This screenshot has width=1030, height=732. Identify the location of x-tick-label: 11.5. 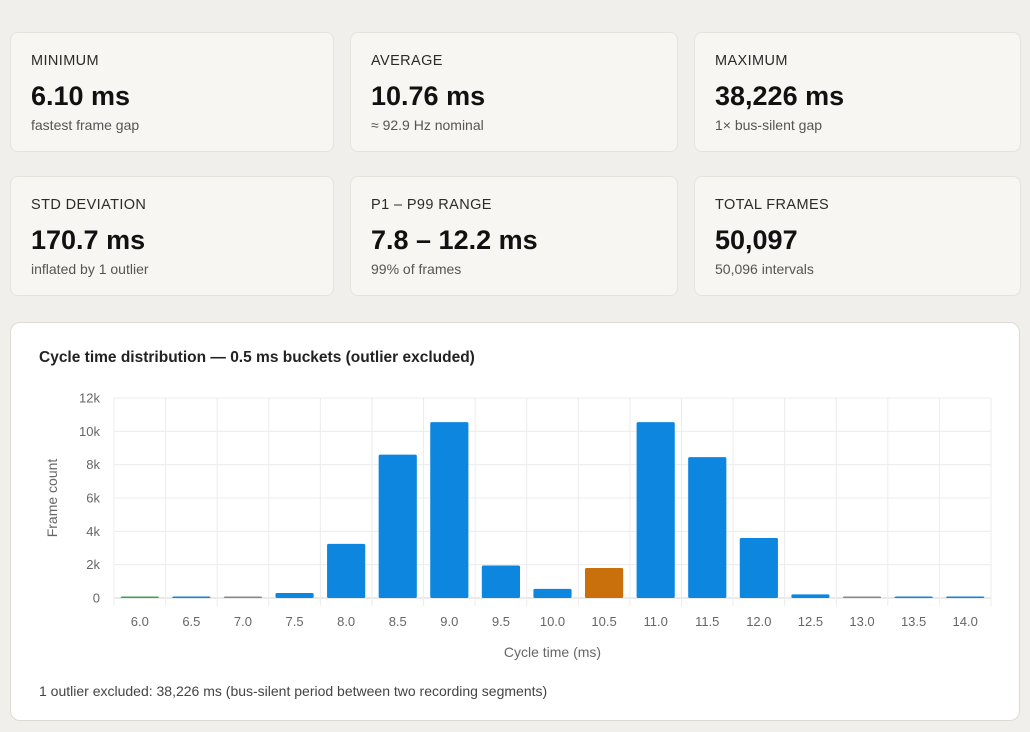
(707, 621).